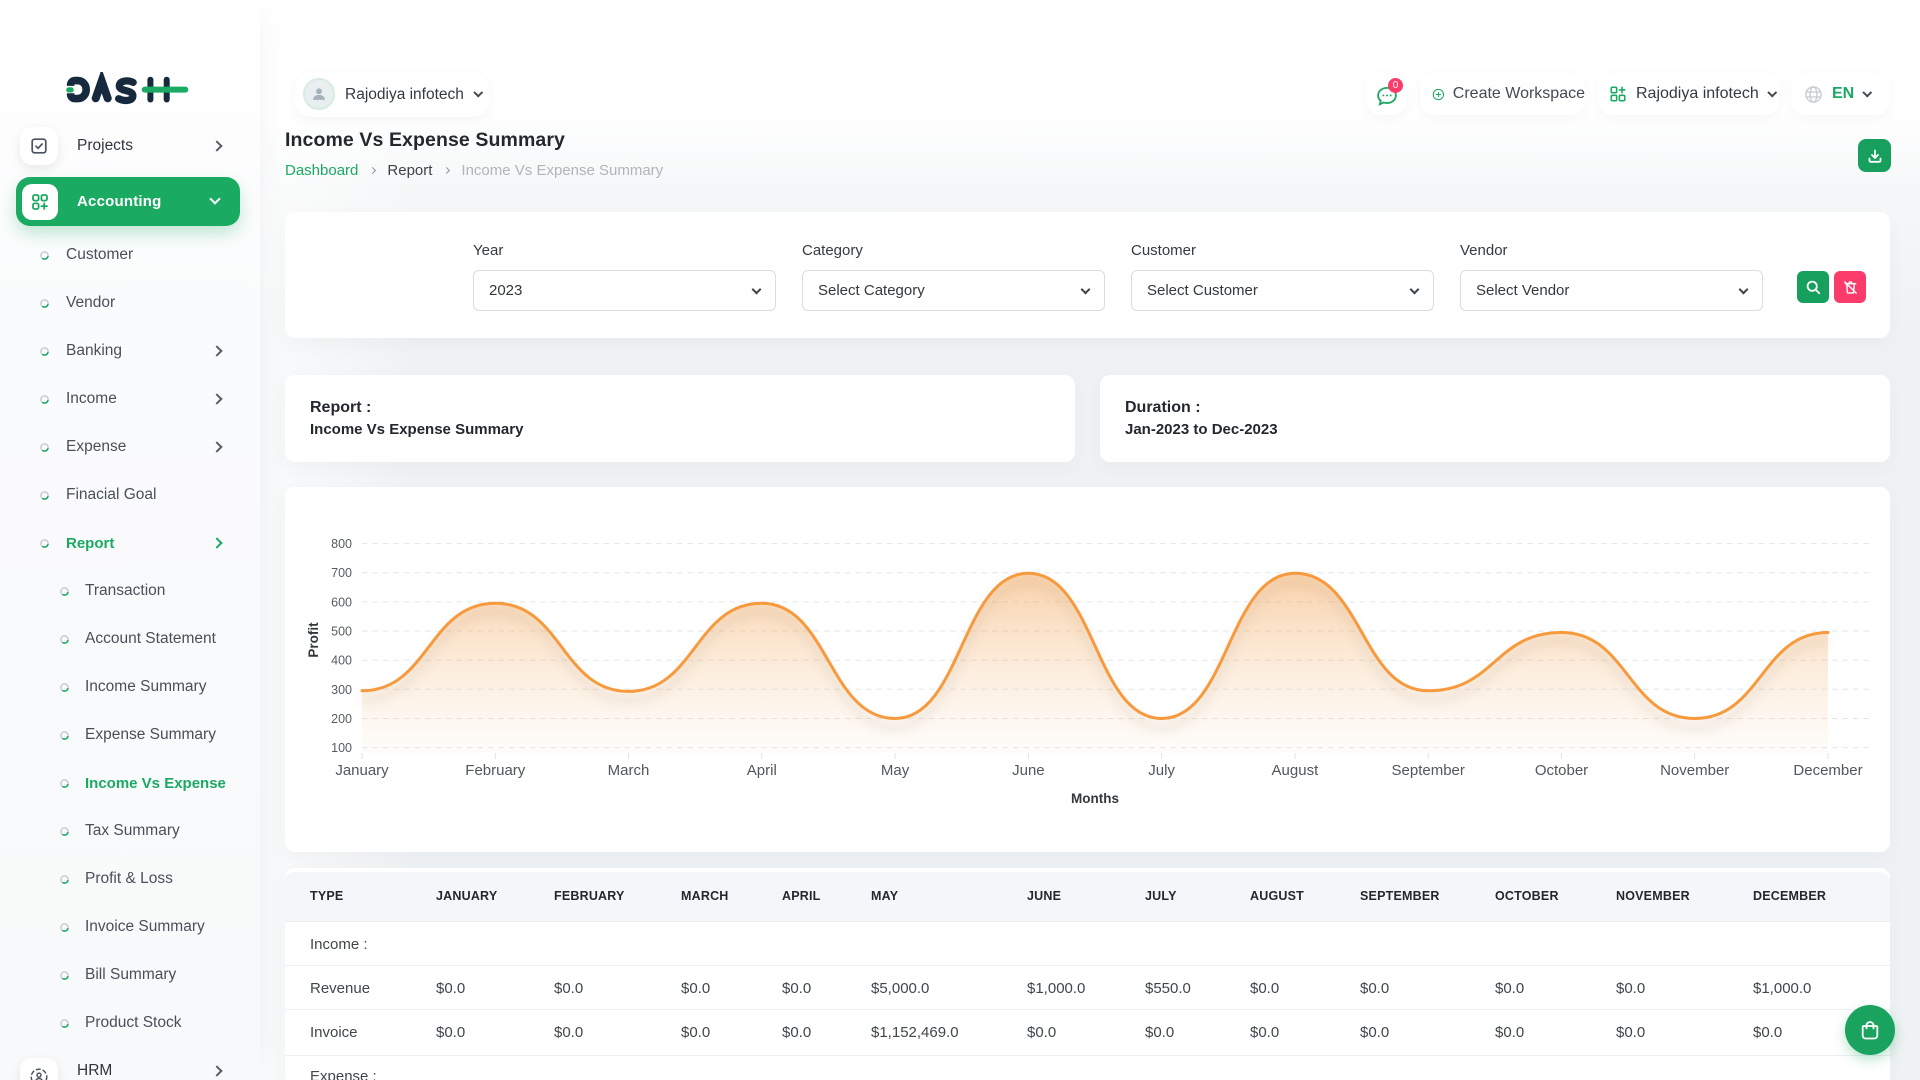  Describe the element at coordinates (895, 770) in the screenshot. I see `svg-text: May` at that location.